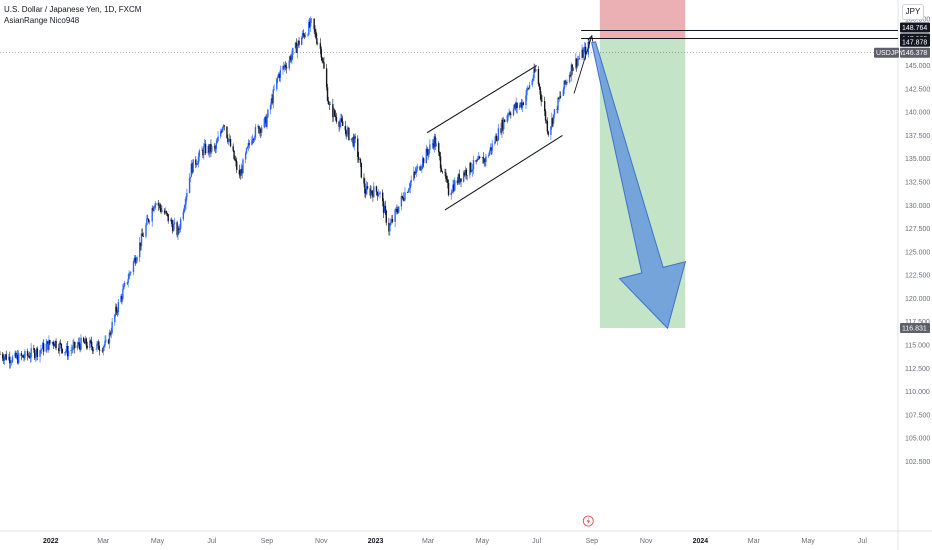 This screenshot has height=550, width=932. Describe the element at coordinates (642, 19) in the screenshot. I see `stop-loss-zone` at that location.